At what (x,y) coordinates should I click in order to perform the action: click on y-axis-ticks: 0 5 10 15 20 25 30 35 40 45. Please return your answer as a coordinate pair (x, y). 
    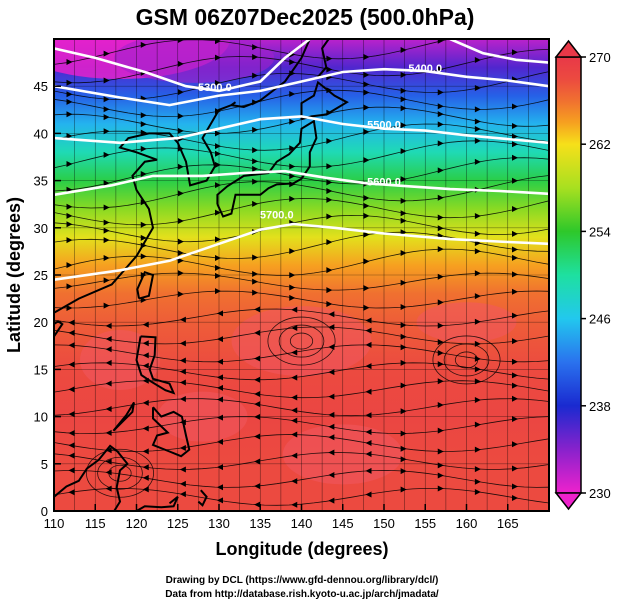
    Looking at the image, I should click on (47, 299).